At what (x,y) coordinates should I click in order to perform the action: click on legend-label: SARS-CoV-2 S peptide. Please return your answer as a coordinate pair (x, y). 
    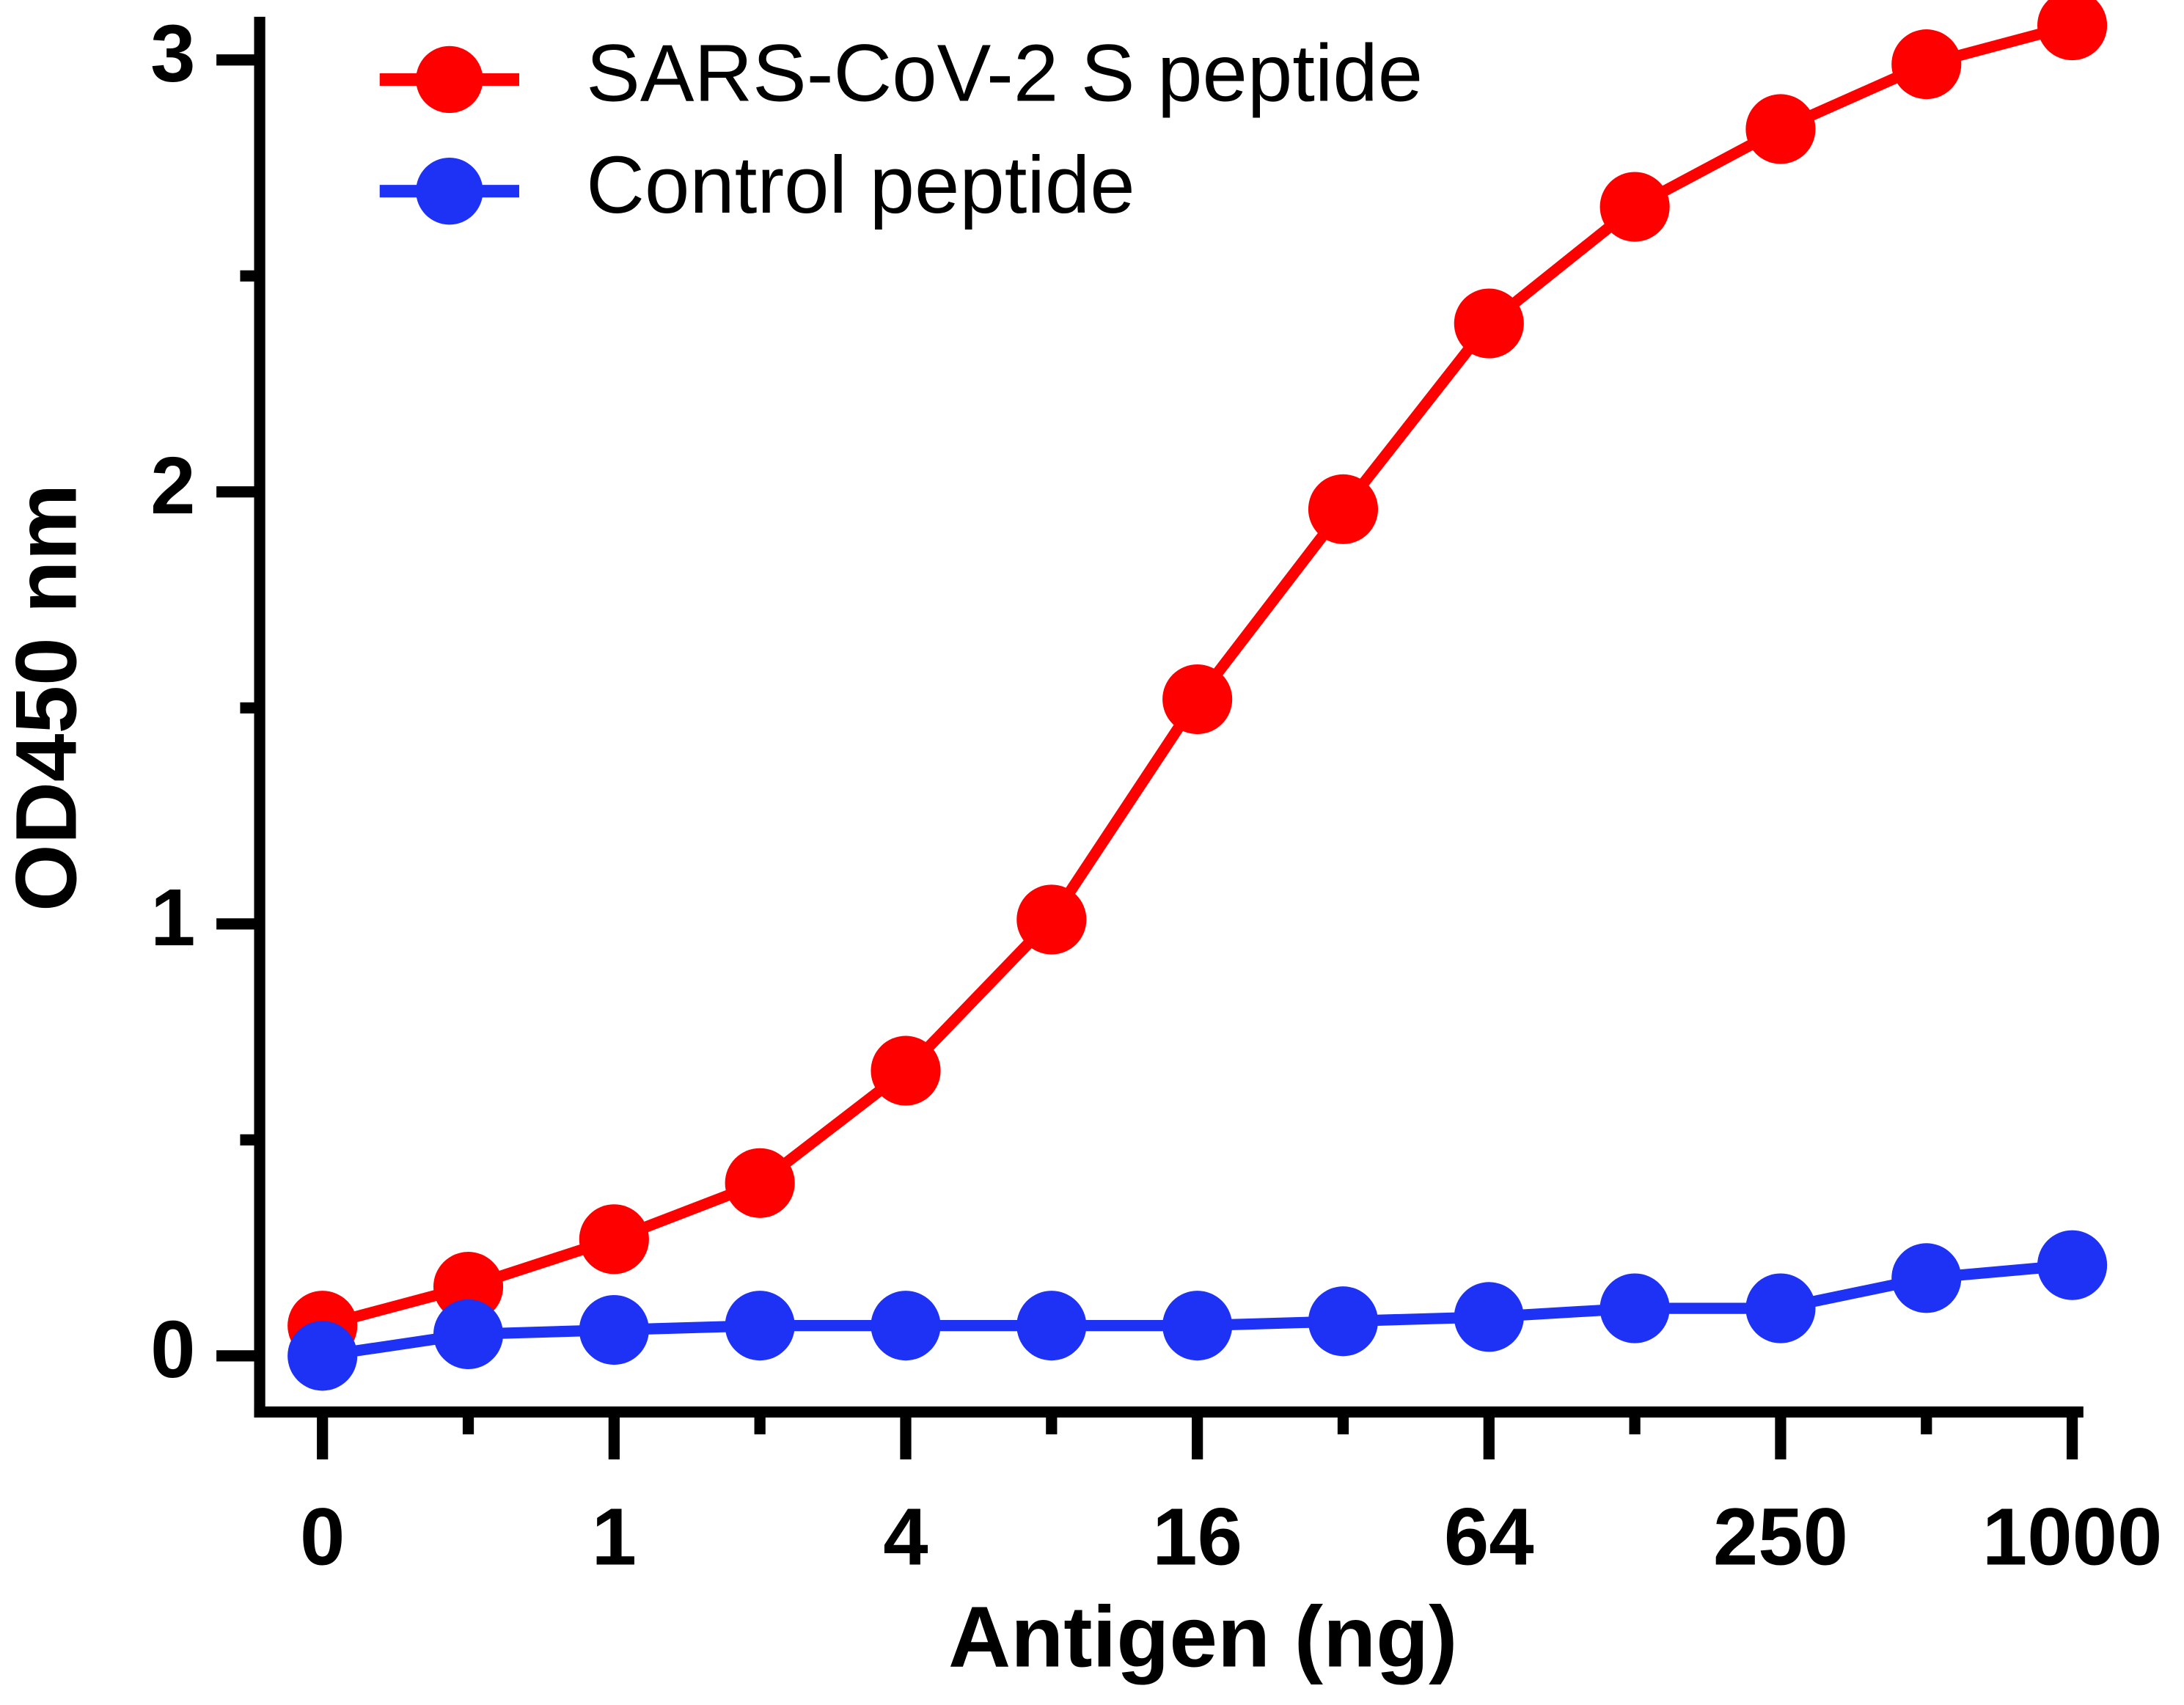
    Looking at the image, I should click on (1004, 74).